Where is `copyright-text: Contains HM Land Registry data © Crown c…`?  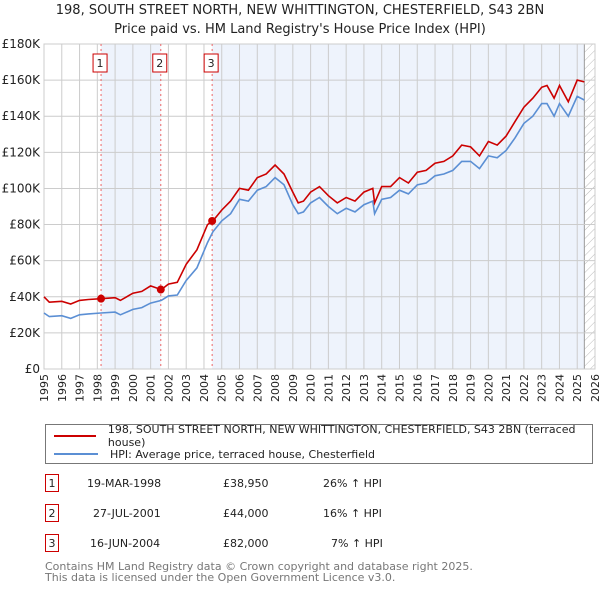
copyright-text: Contains HM Land Registry data © Crown c… is located at coordinates (259, 566).